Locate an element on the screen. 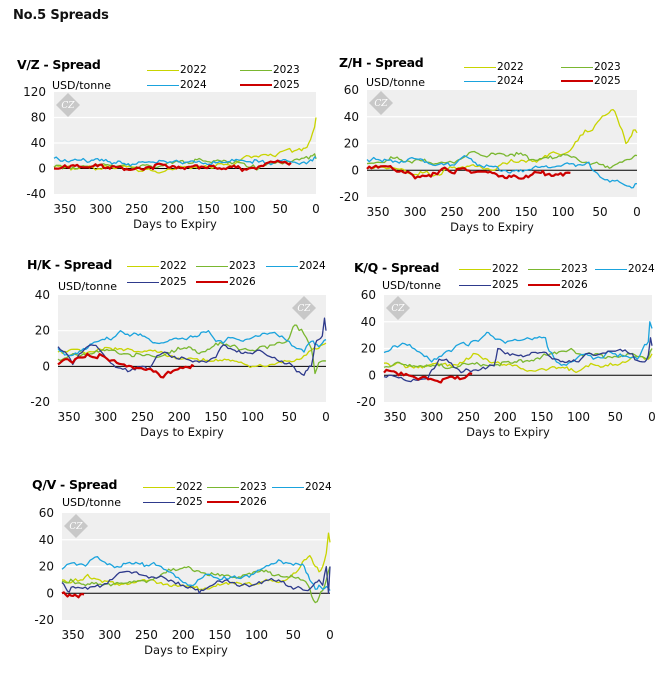  legend-item-2024: 2024 is located at coordinates (494, 81).